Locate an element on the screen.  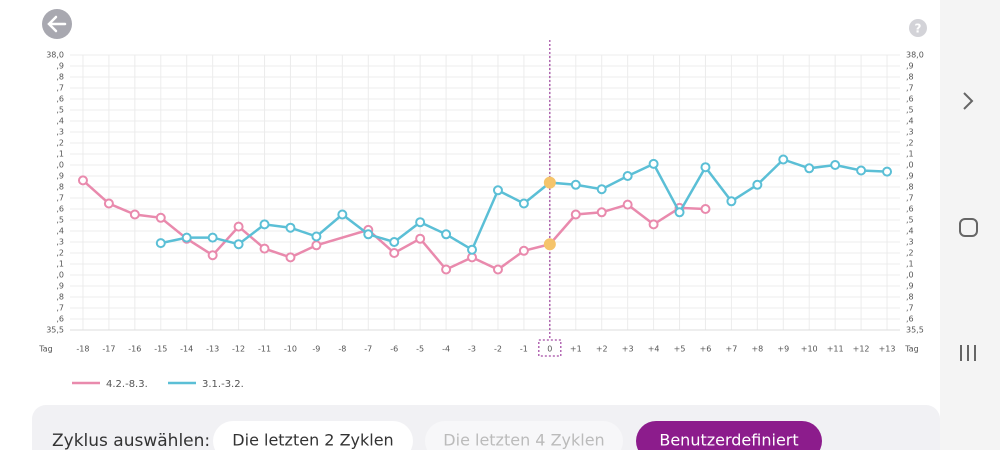
nav-recent is located at coordinates (968, 353).